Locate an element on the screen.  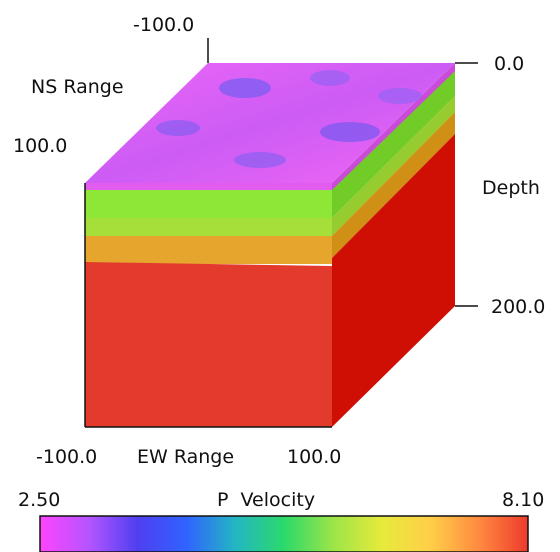
ew-min-label: -100.0 is located at coordinates (66, 457).